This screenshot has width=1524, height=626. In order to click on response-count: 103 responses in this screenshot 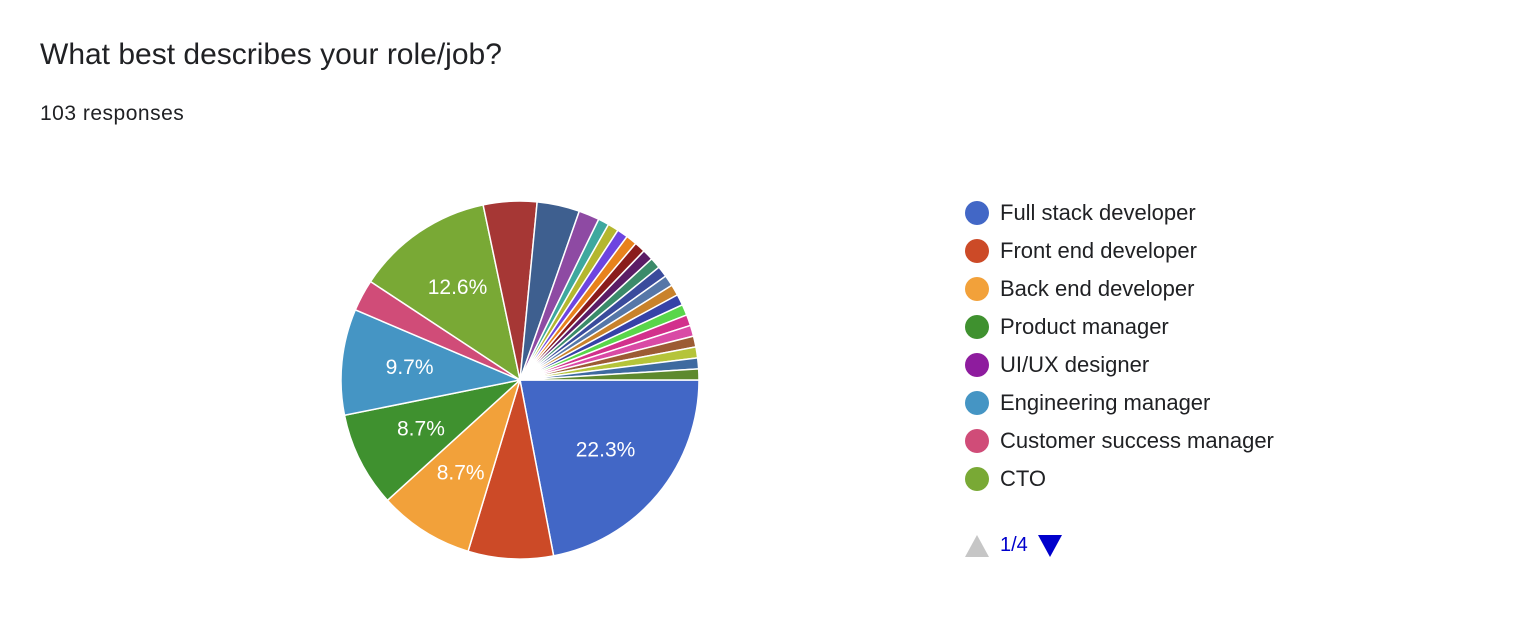, I will do `click(112, 113)`.